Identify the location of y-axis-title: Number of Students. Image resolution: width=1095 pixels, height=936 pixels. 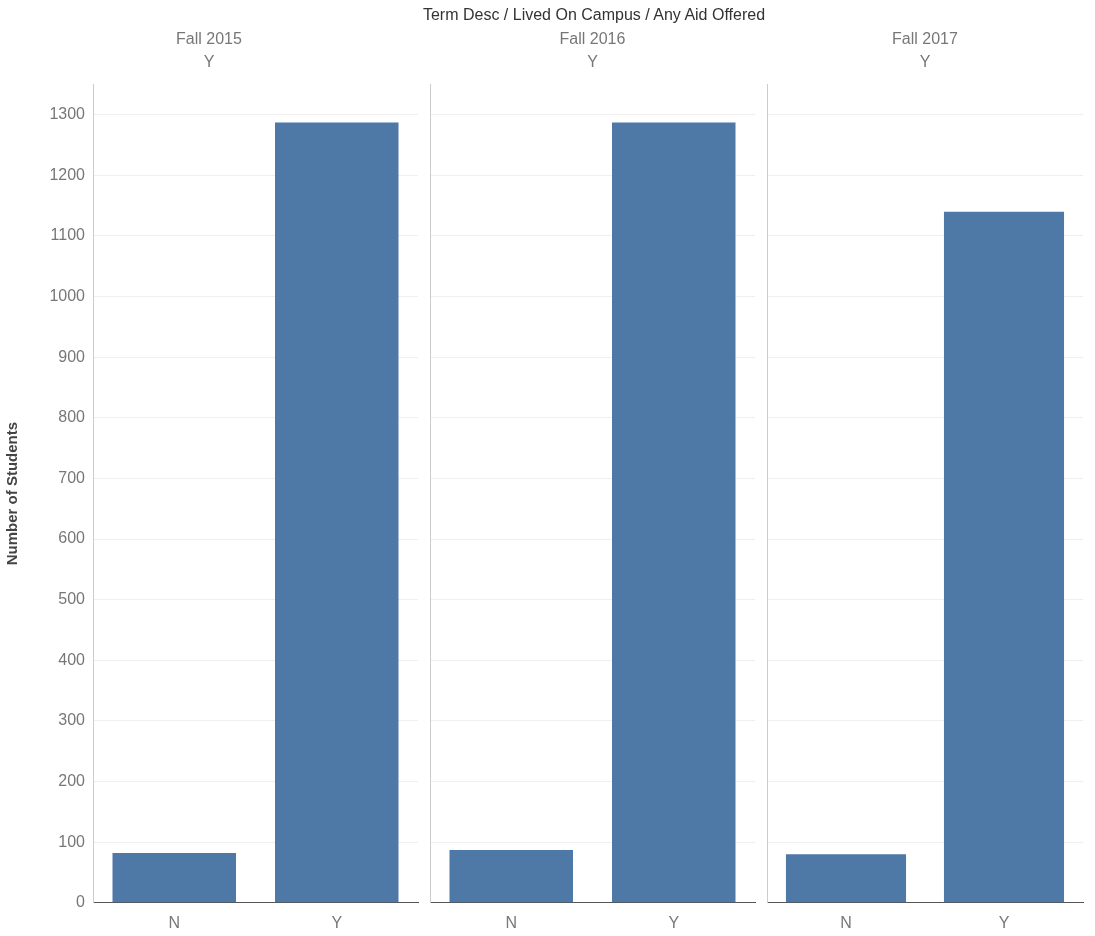
(12, 493).